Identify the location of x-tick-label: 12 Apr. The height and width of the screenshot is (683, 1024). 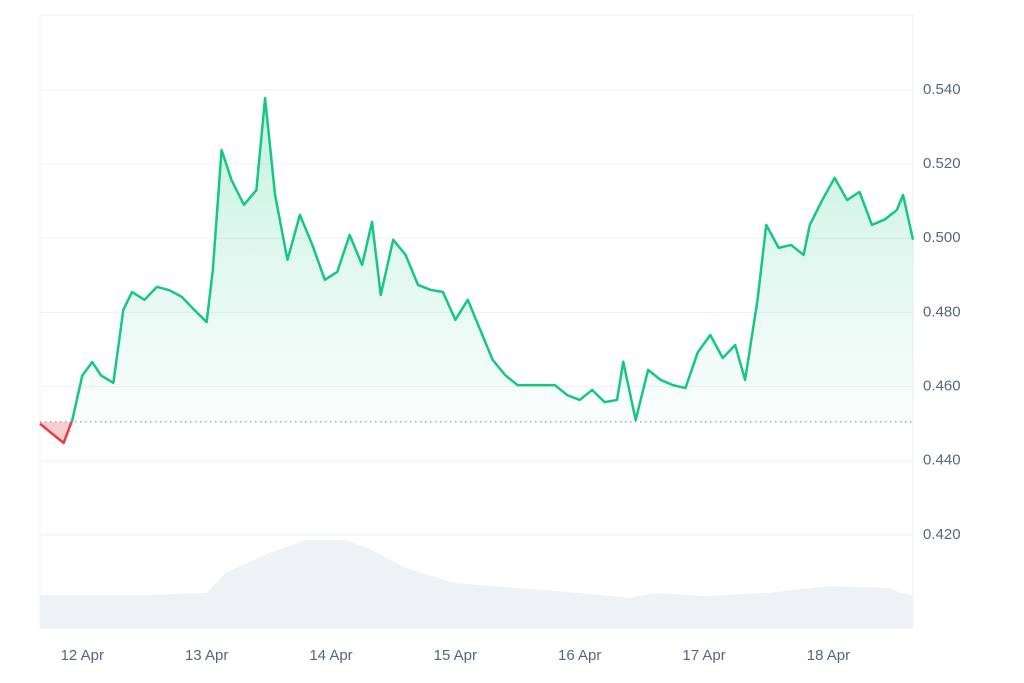
(82, 655).